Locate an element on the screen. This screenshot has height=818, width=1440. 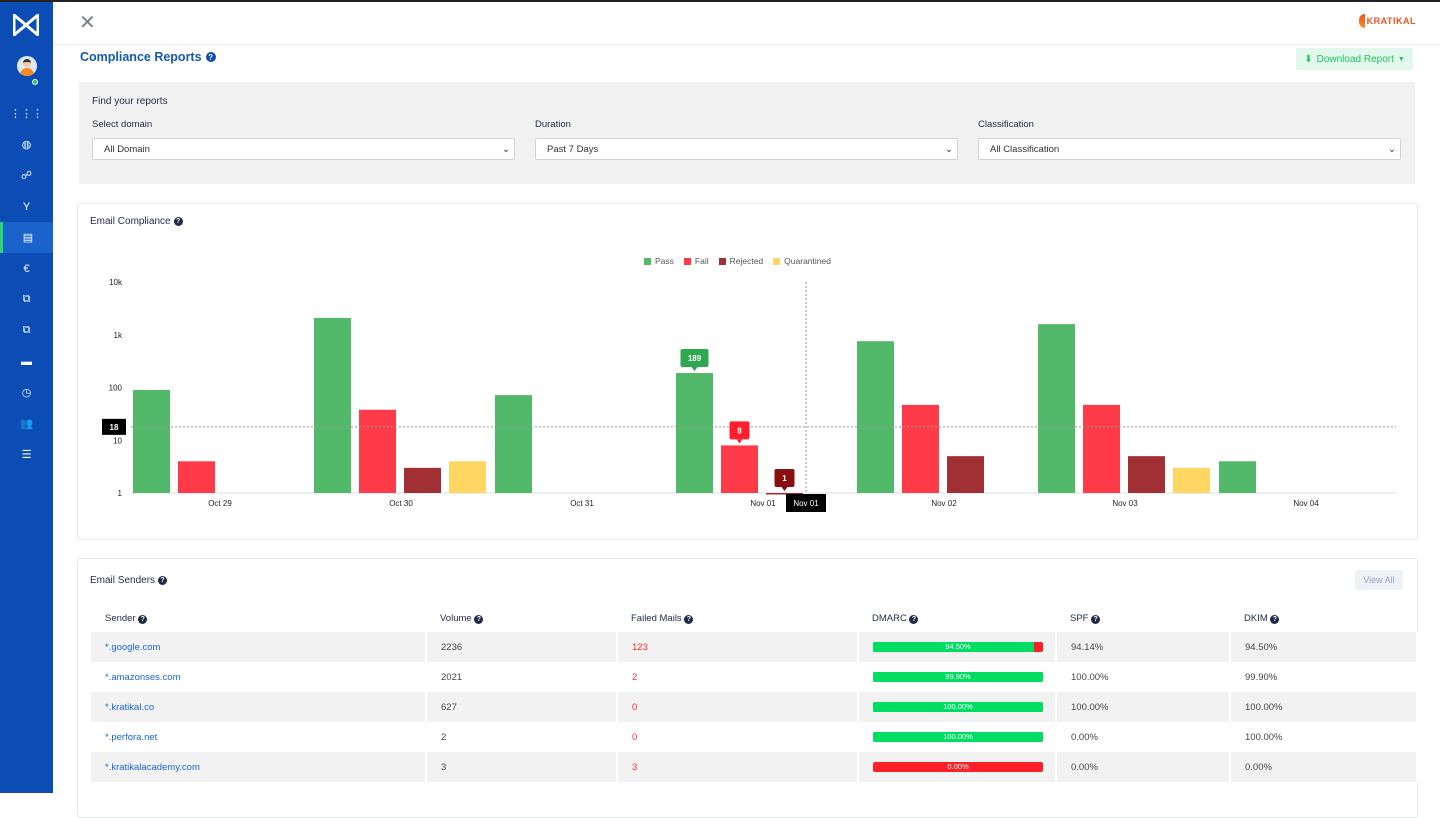
legend-label: Fail is located at coordinates (701, 261).